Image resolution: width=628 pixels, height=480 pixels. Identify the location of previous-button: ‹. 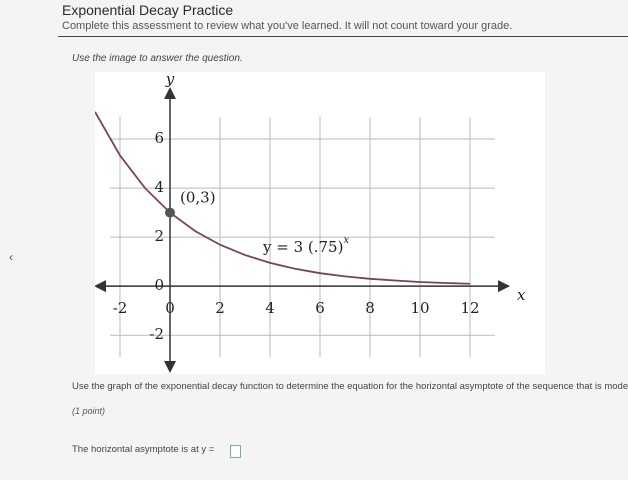
(11, 257).